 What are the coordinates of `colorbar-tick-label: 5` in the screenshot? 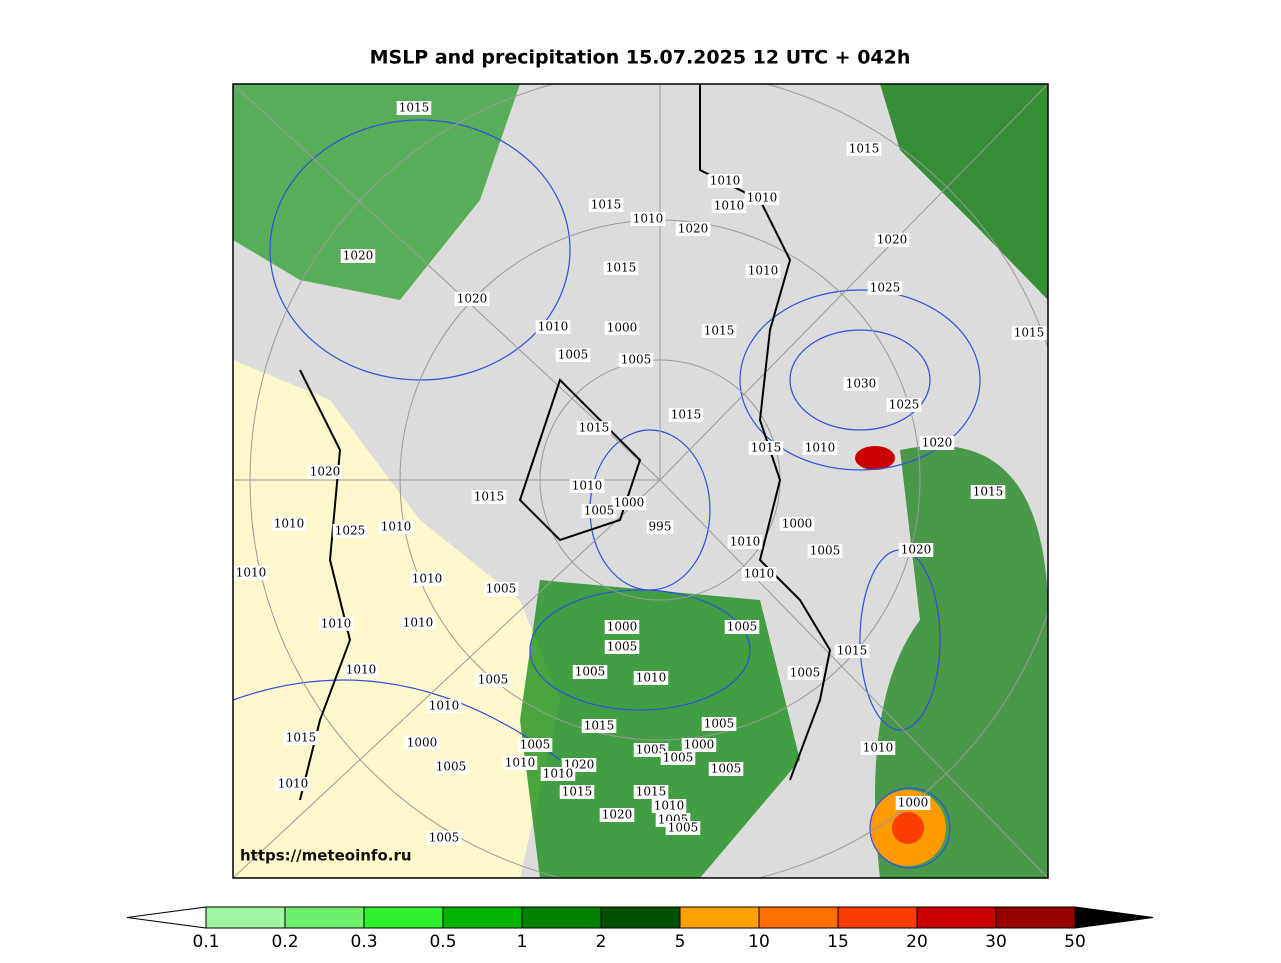 It's located at (680, 942).